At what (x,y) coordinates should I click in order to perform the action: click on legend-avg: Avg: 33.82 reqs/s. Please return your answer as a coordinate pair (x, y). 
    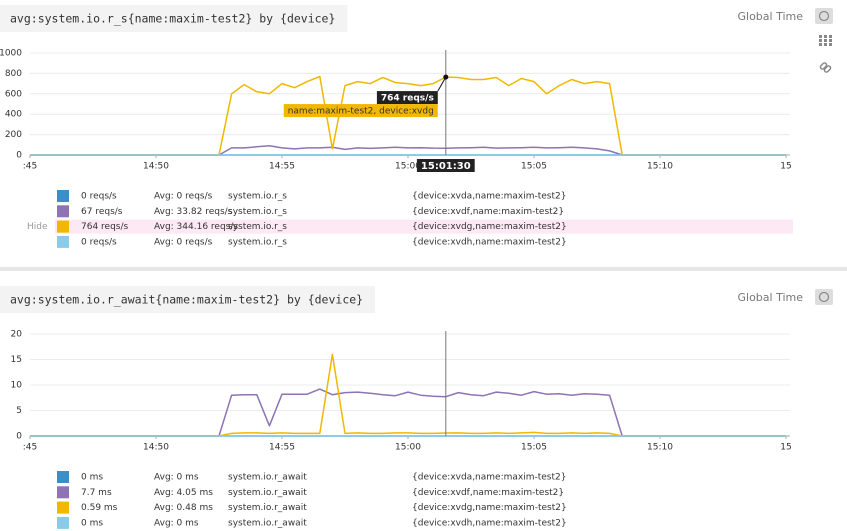
    Looking at the image, I should click on (193, 212).